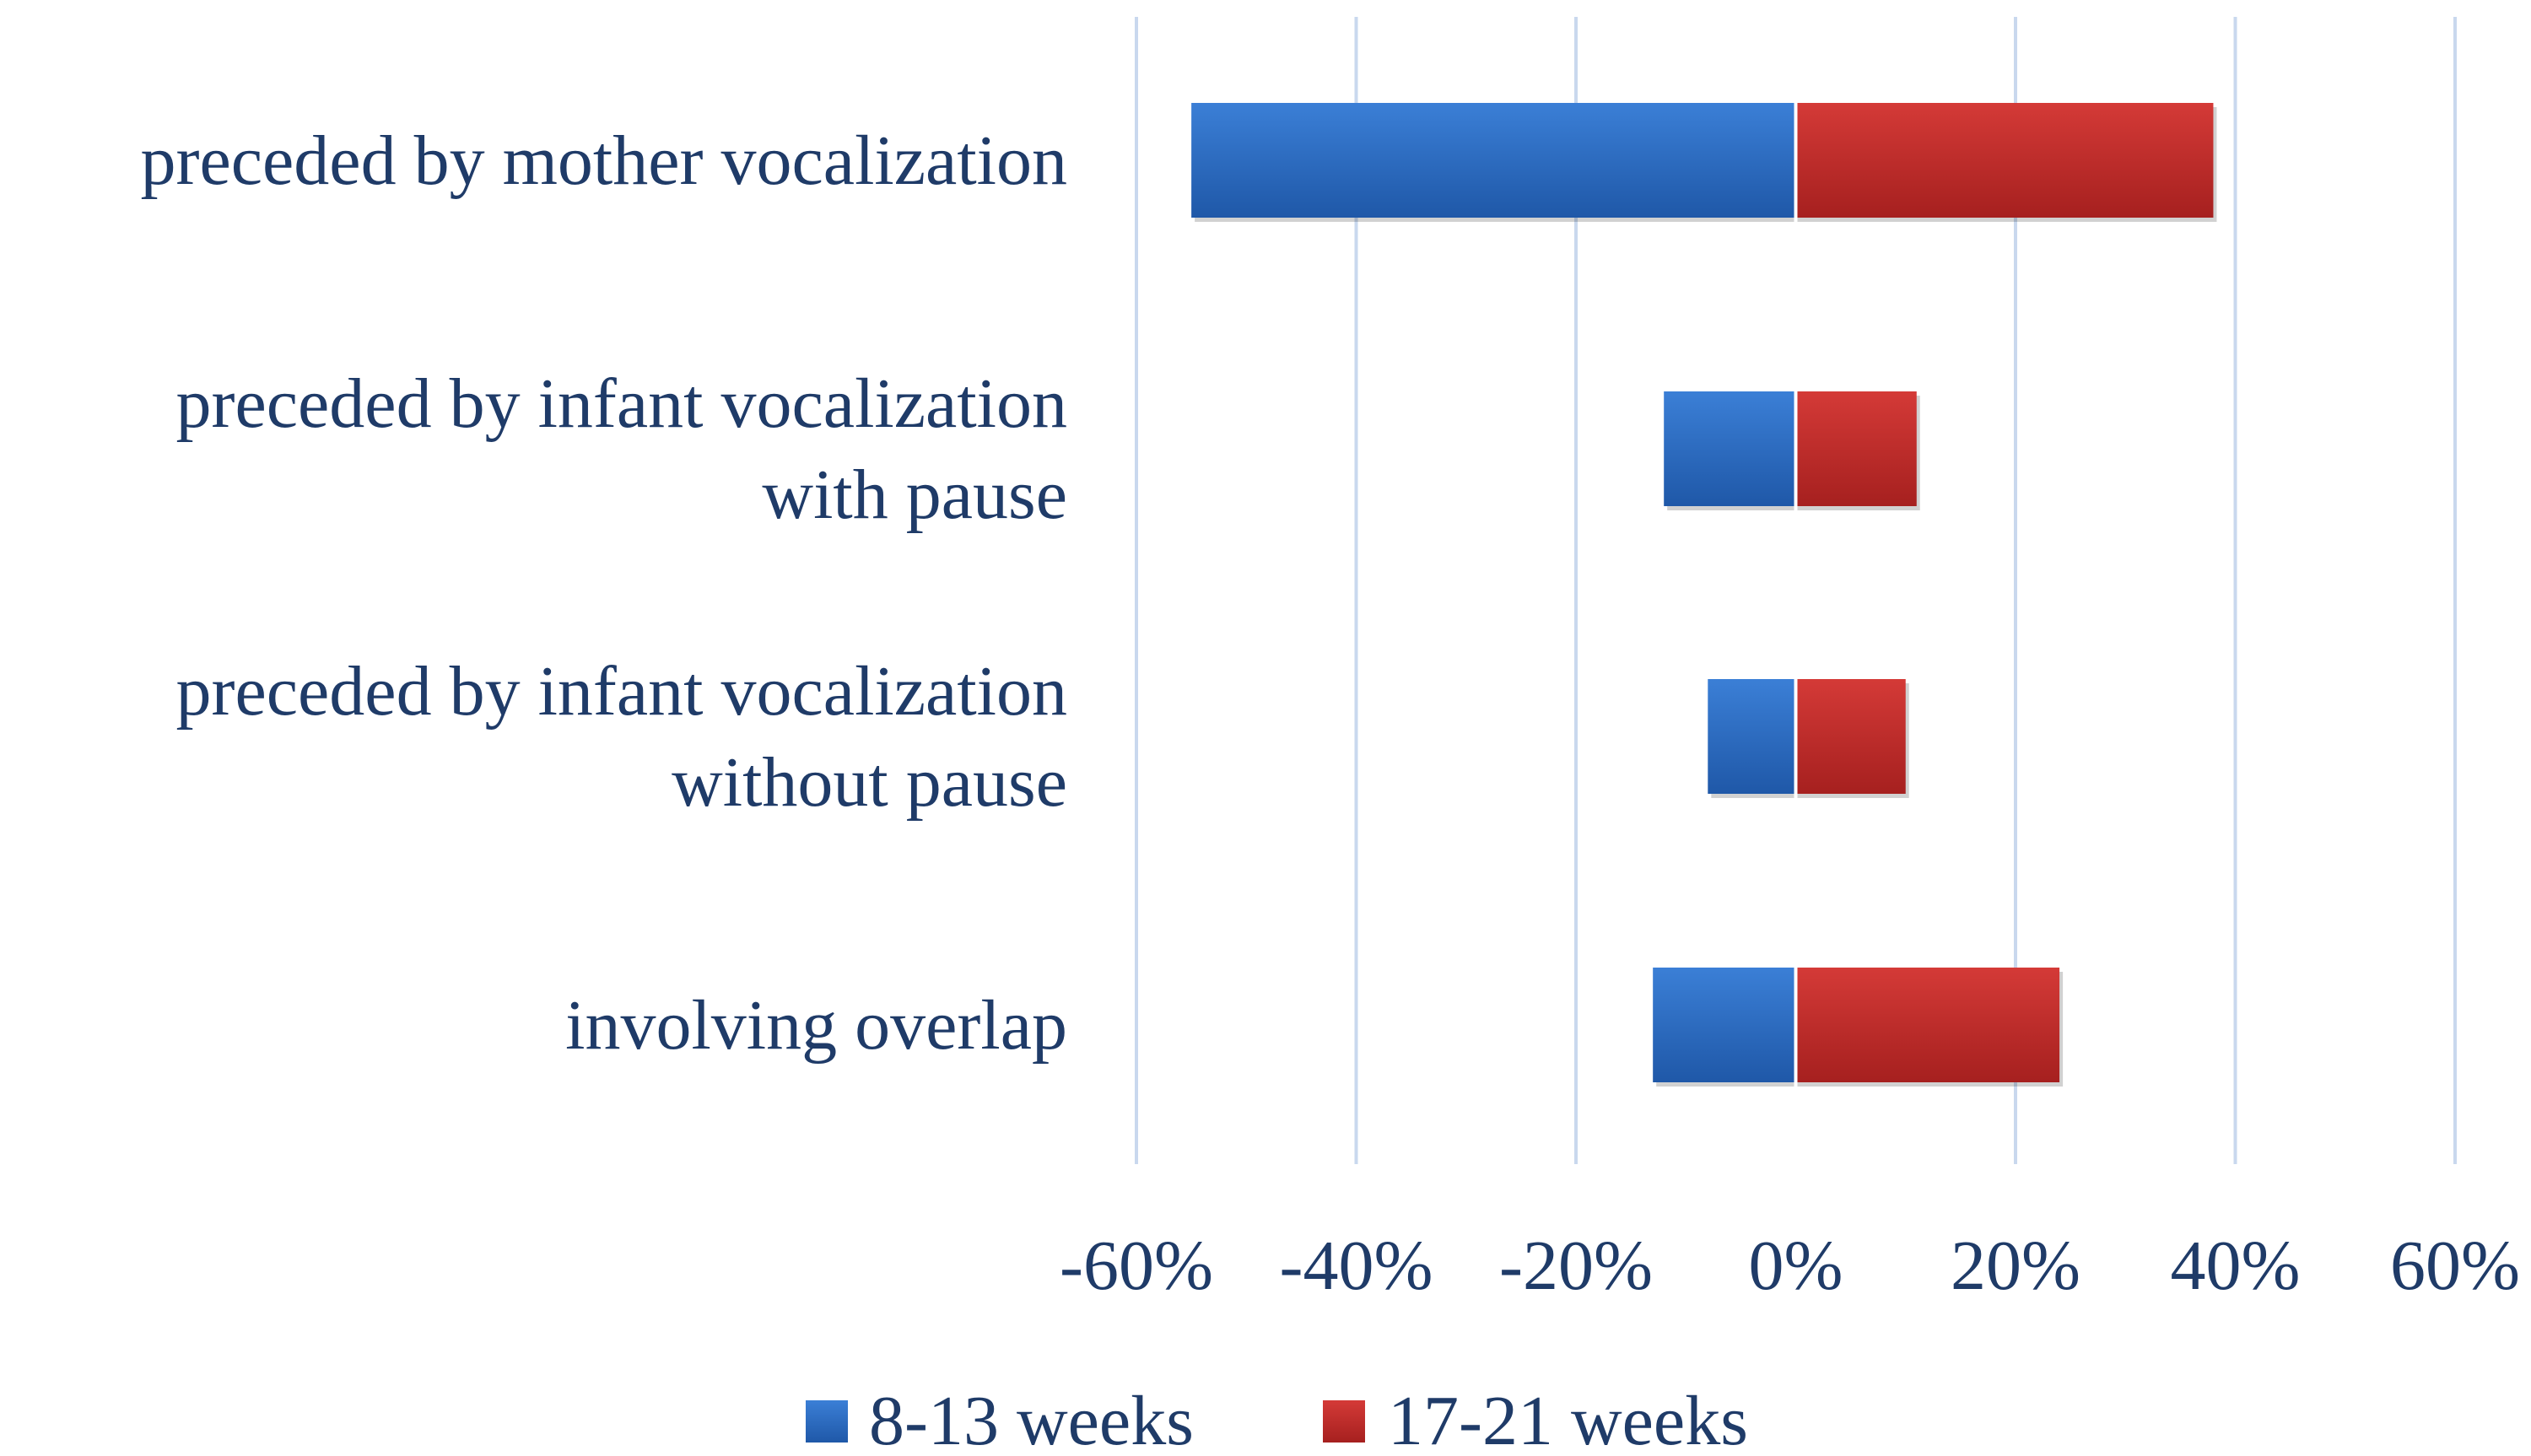 The width and height of the screenshot is (2531, 1456). Describe the element at coordinates (1031, 1419) in the screenshot. I see `legend-label: 8-13 weeks` at that location.